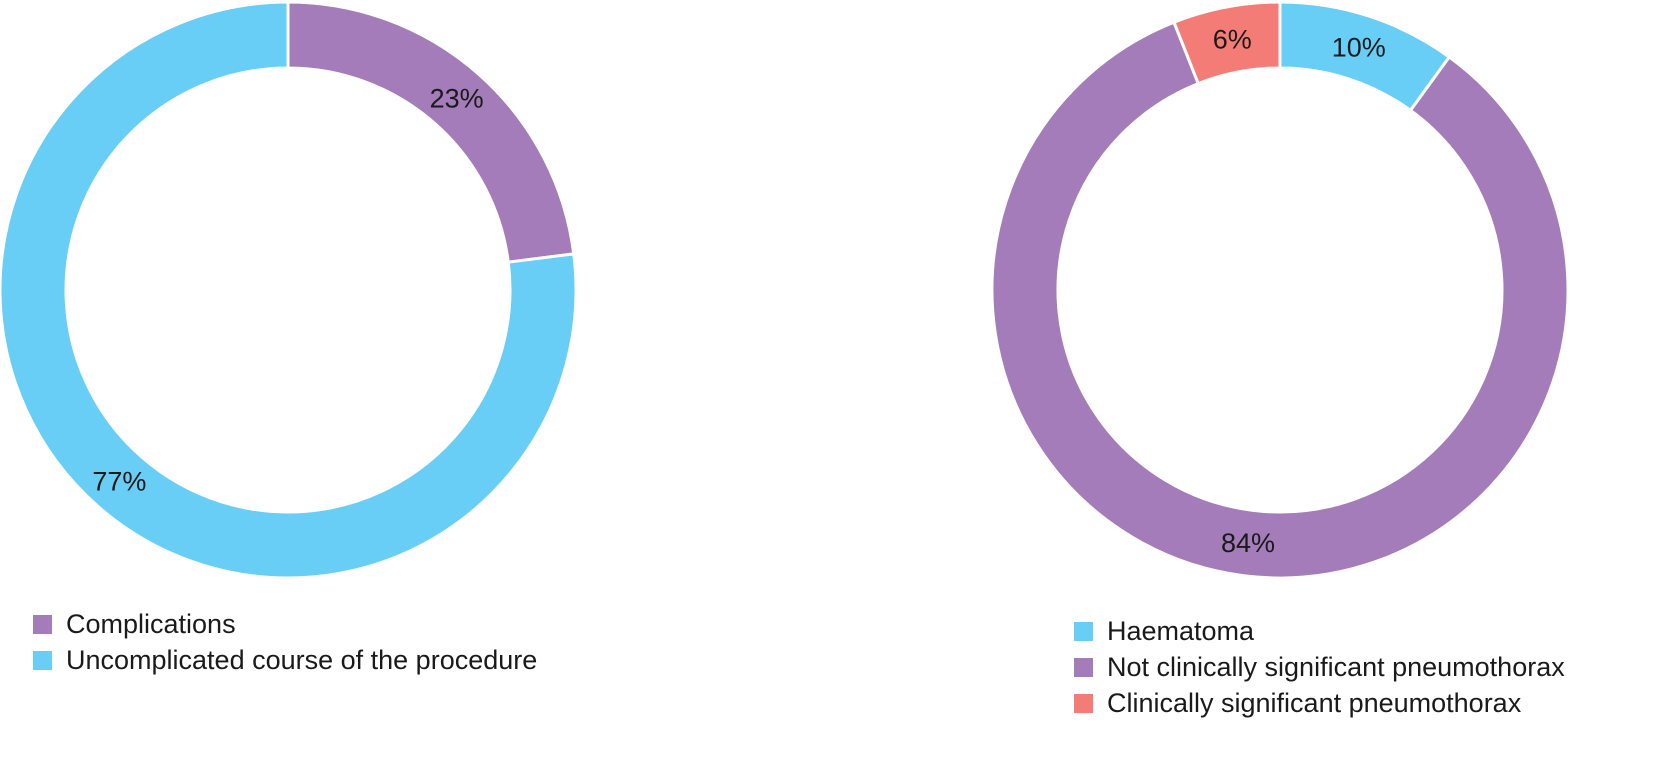  Describe the element at coordinates (1336, 666) in the screenshot. I see `legend-label: Not clinically significant pneumothorax` at that location.